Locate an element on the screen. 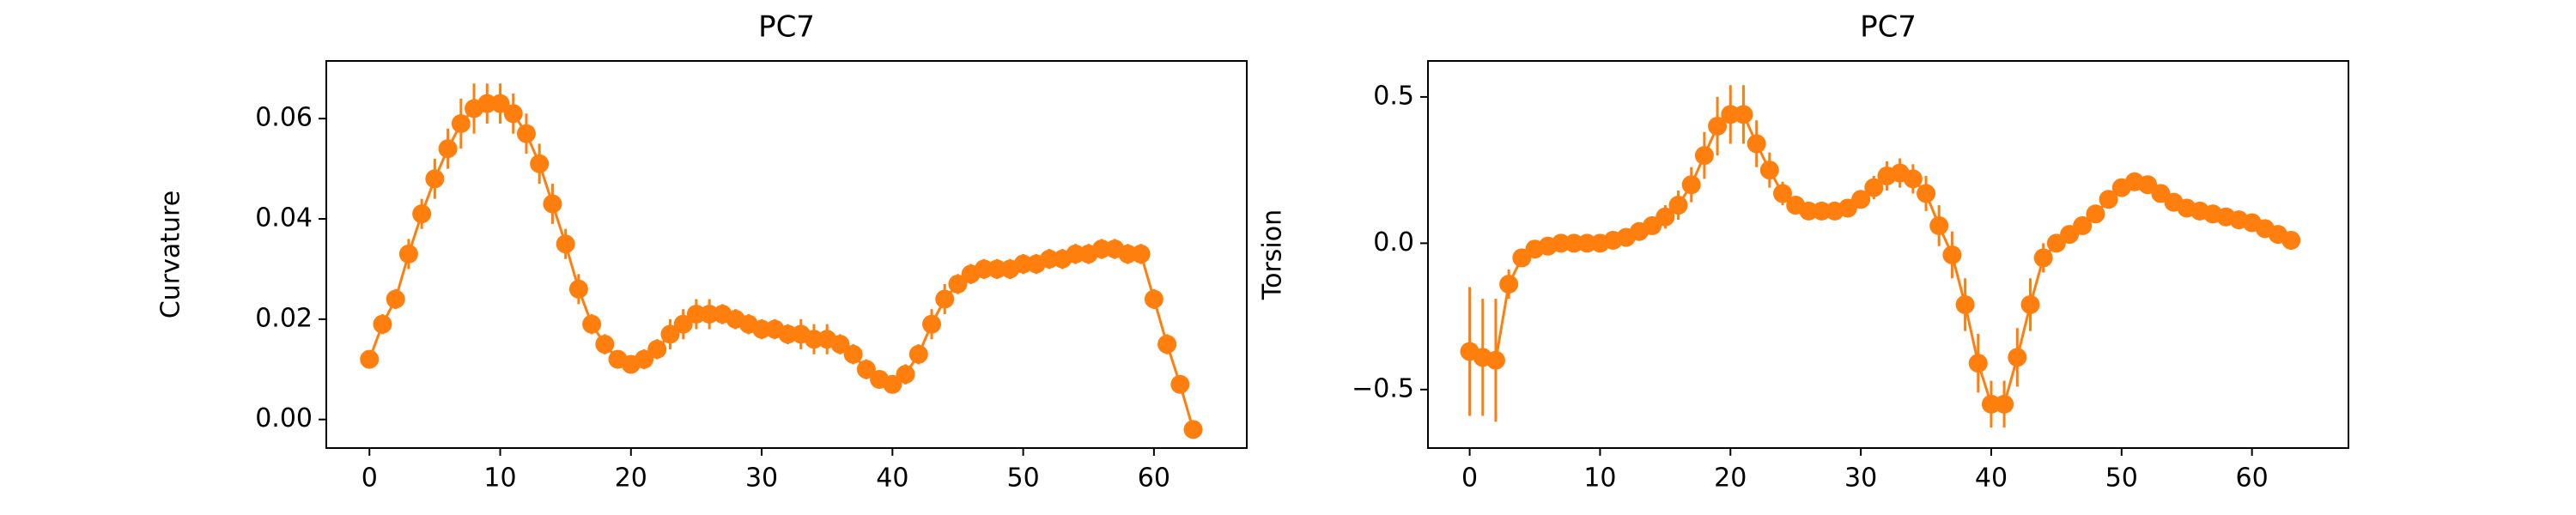 The image size is (2576, 515). x-tick-label: 10 is located at coordinates (1599, 479).